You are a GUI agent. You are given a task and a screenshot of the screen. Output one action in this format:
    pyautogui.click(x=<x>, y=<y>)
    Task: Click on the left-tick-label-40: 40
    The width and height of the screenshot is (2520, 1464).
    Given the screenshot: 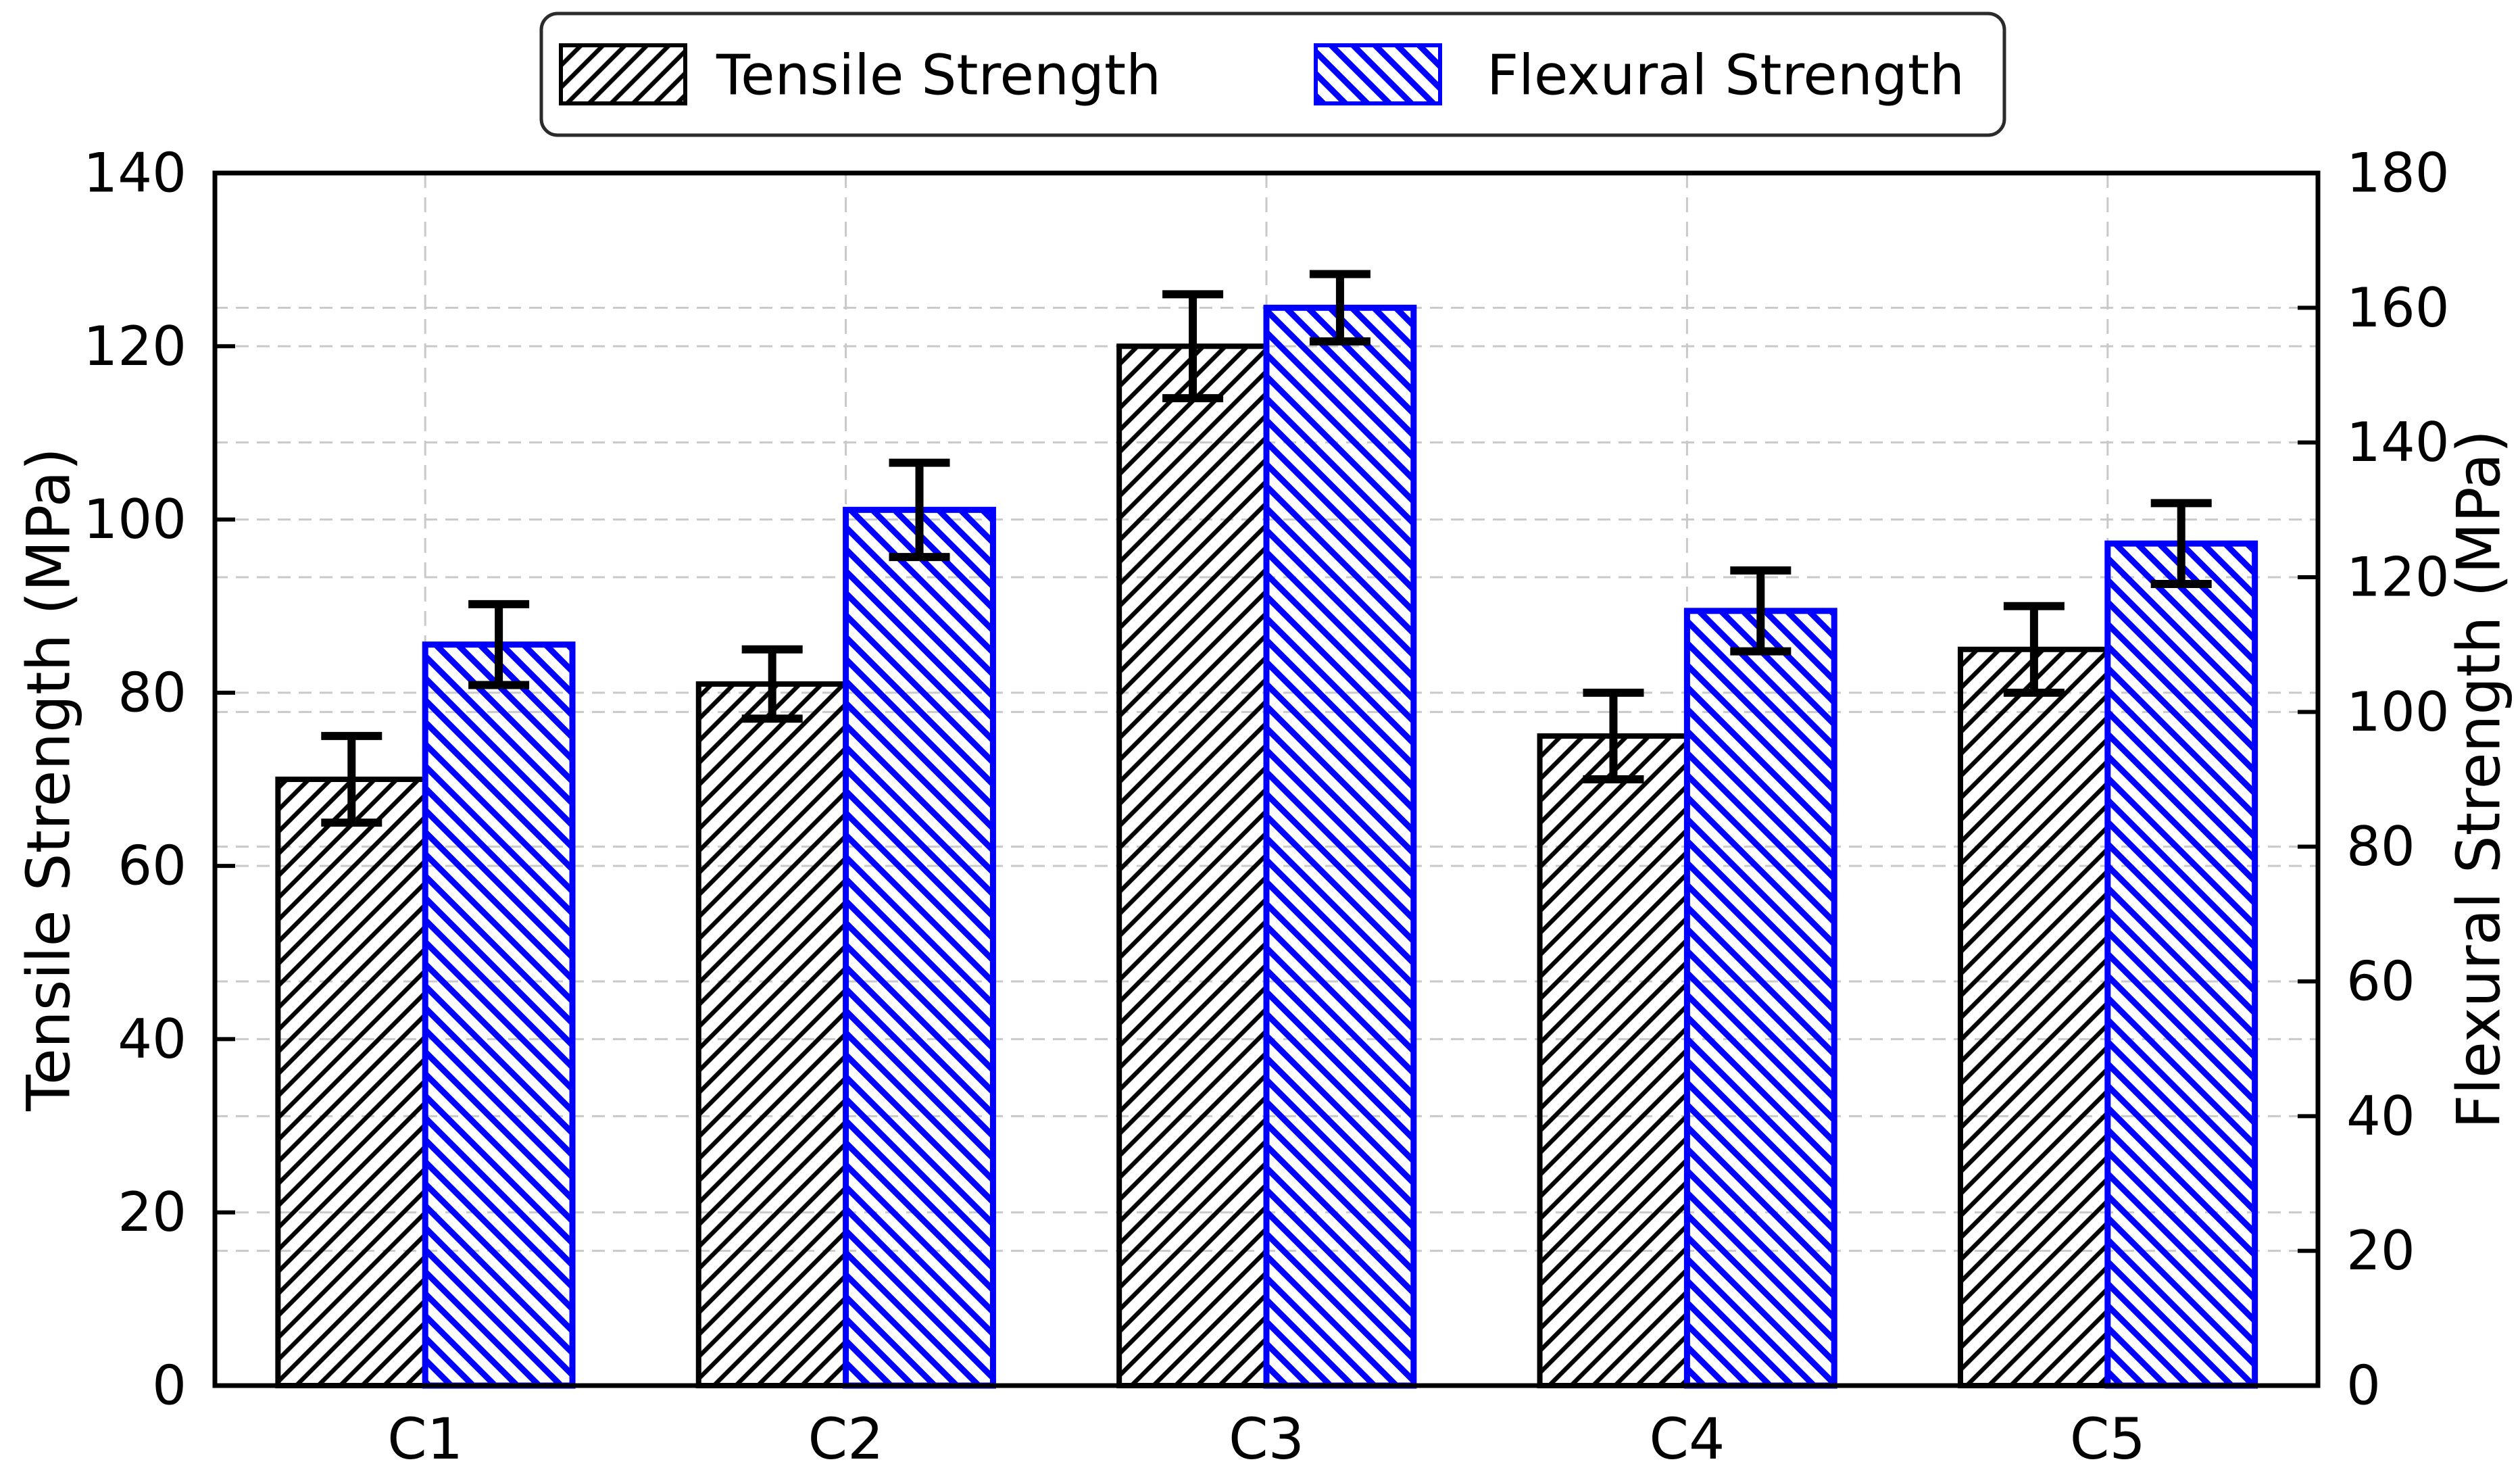 What is the action you would take?
    pyautogui.click(x=153, y=1039)
    